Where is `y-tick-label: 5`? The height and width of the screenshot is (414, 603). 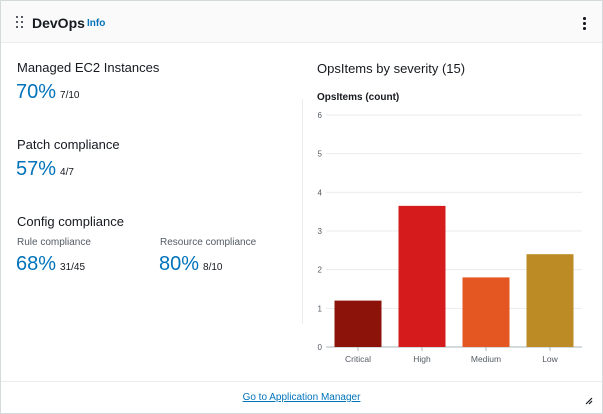
y-tick-label: 5 is located at coordinates (320, 154).